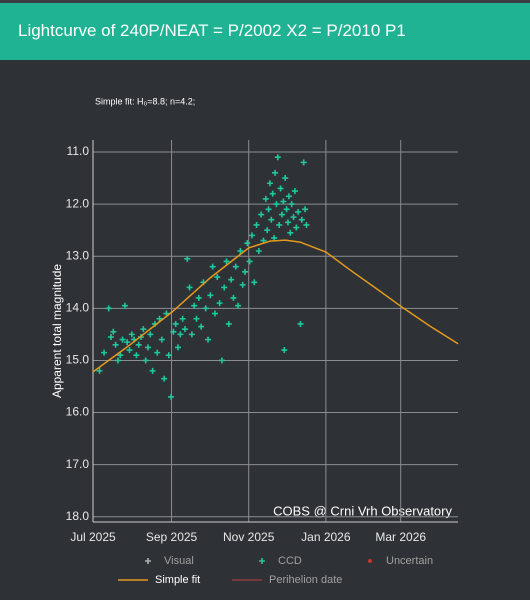 Image resolution: width=530 pixels, height=600 pixels. What do you see at coordinates (78, 516) in the screenshot?
I see `y-tick-label: 18.0` at bounding box center [78, 516].